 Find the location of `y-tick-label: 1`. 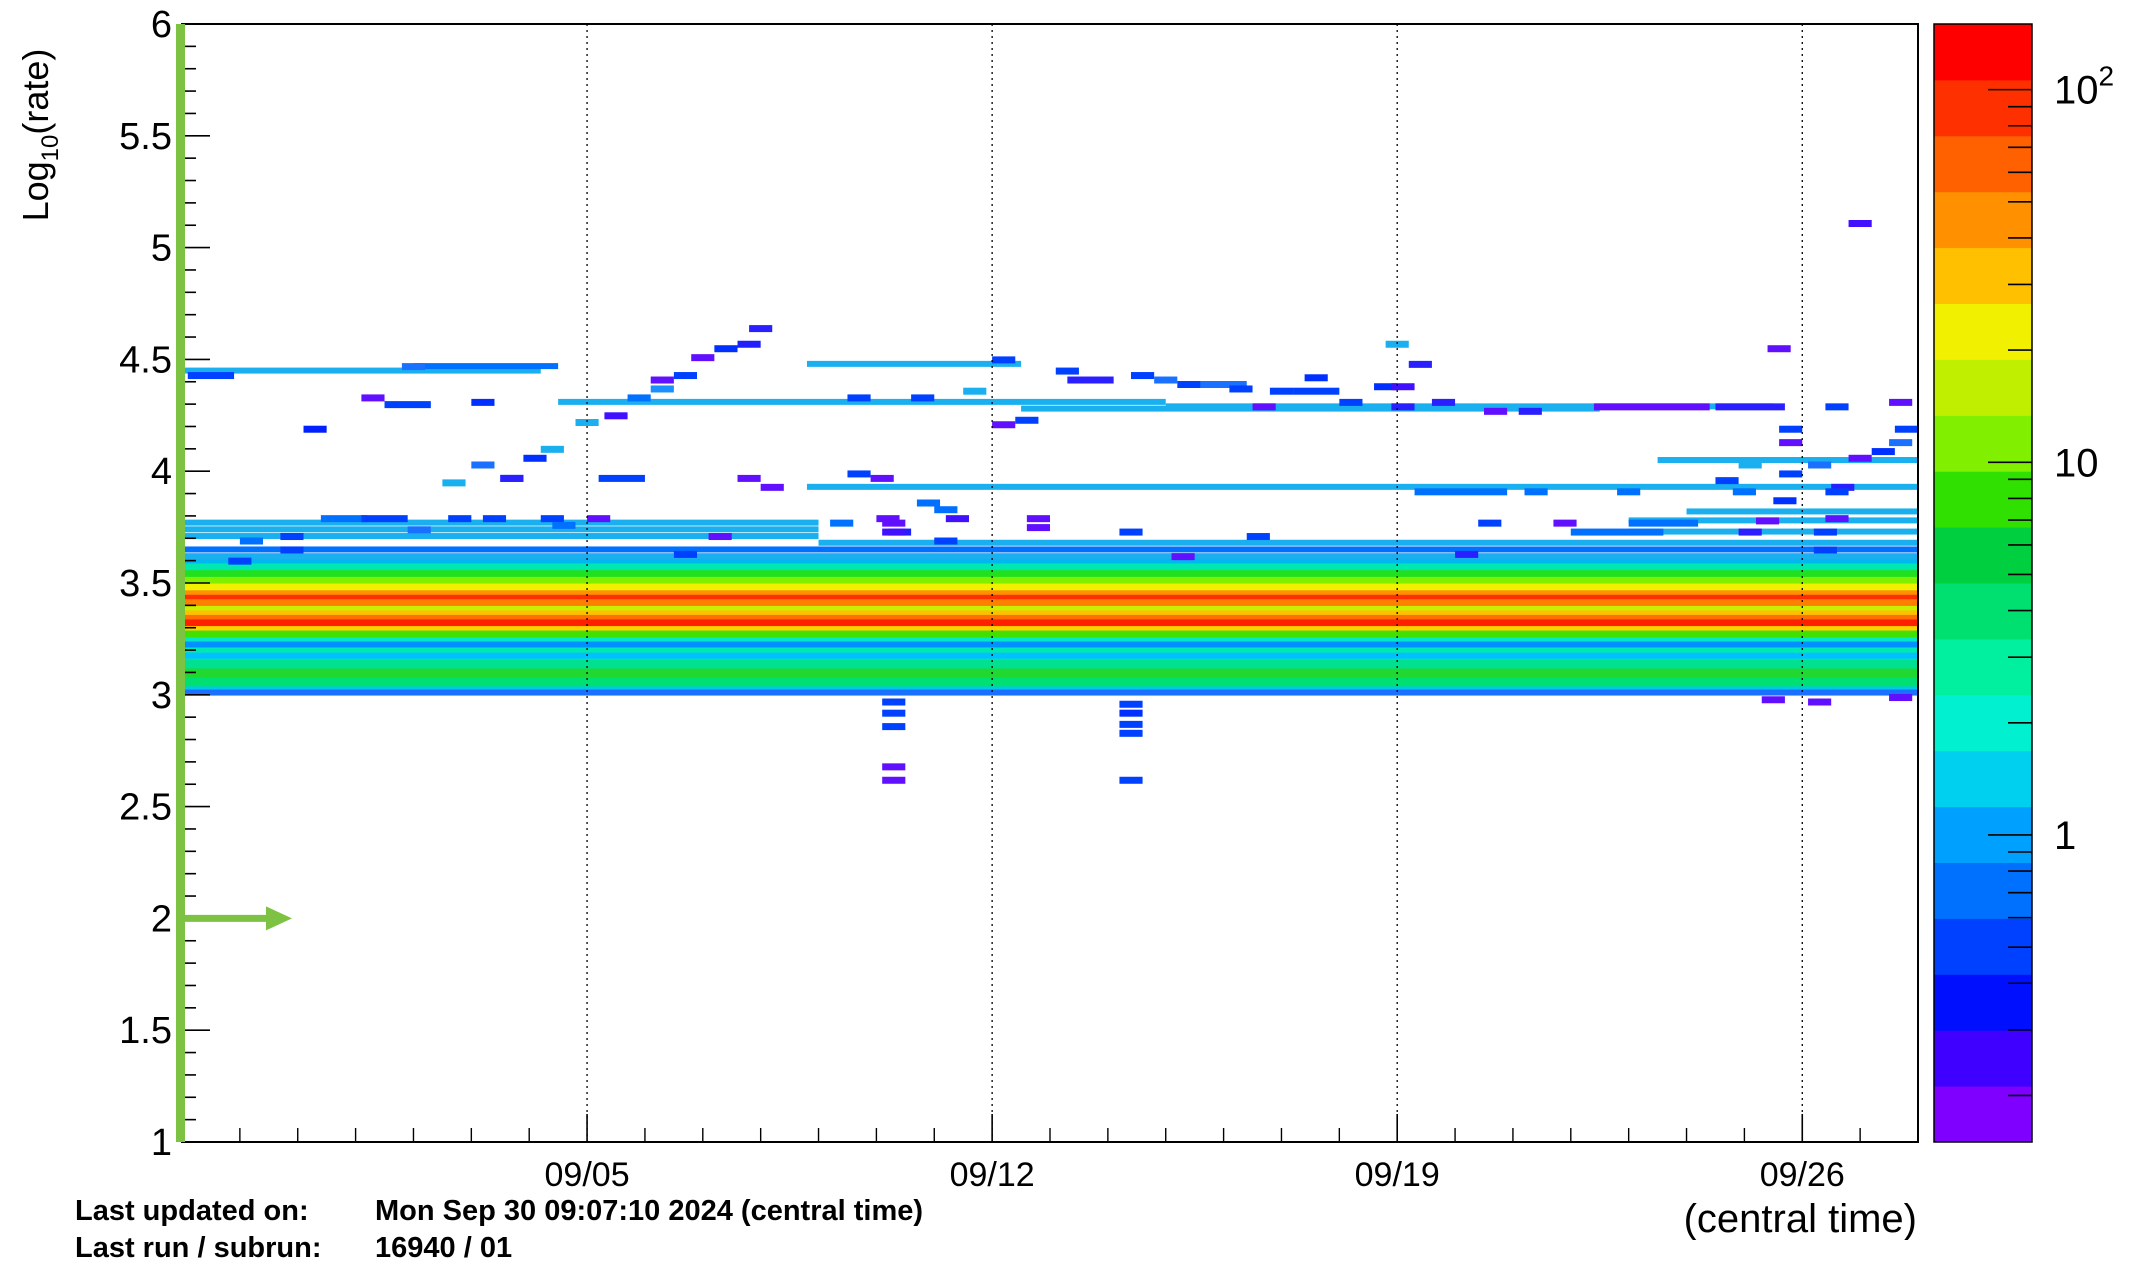

y-tick-label: 1 is located at coordinates (161, 1143).